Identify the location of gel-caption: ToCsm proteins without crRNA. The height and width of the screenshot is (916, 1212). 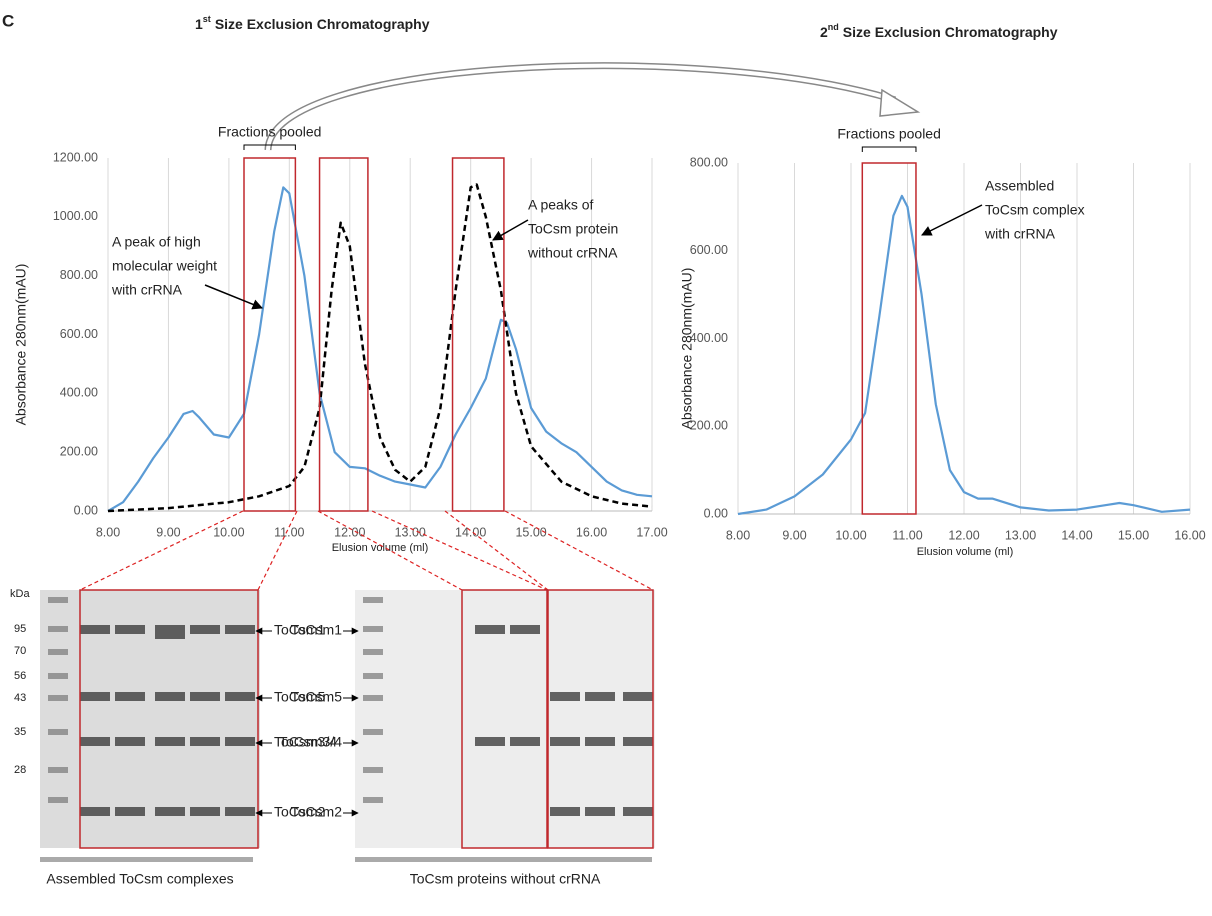
(505, 879).